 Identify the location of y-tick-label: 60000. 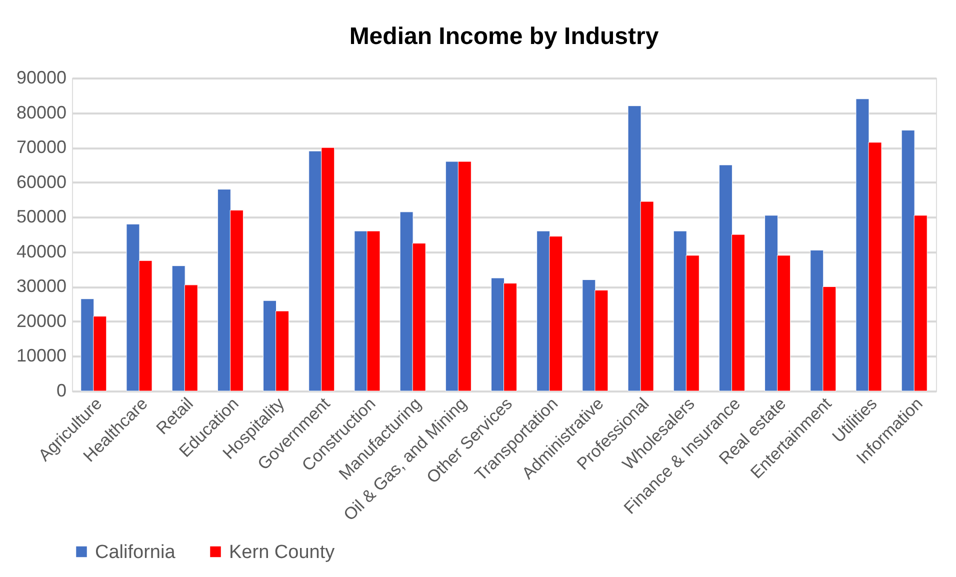
(41, 182).